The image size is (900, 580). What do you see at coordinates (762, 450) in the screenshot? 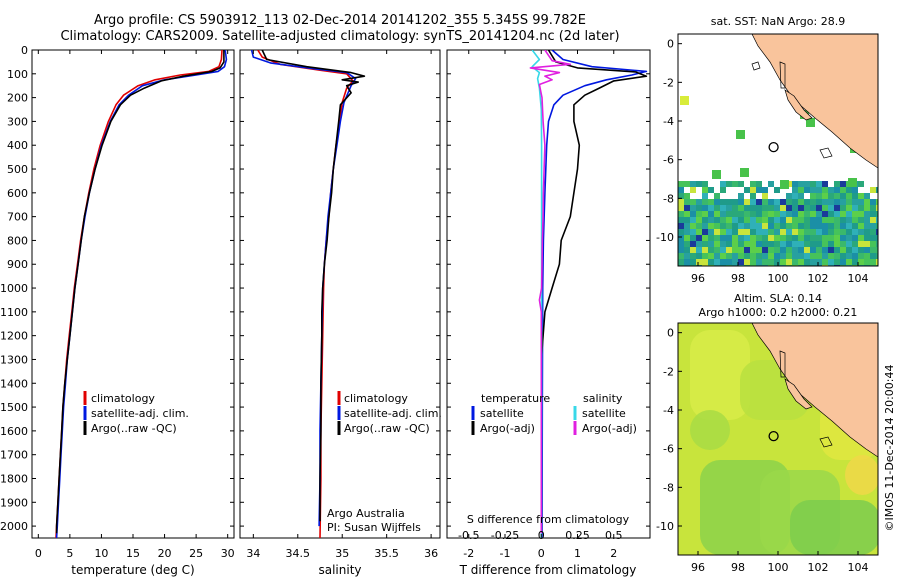
I see `sla-map-ticks: 96 98 100 102 104 0 -2 -4 -6 -8 -10` at bounding box center [762, 450].